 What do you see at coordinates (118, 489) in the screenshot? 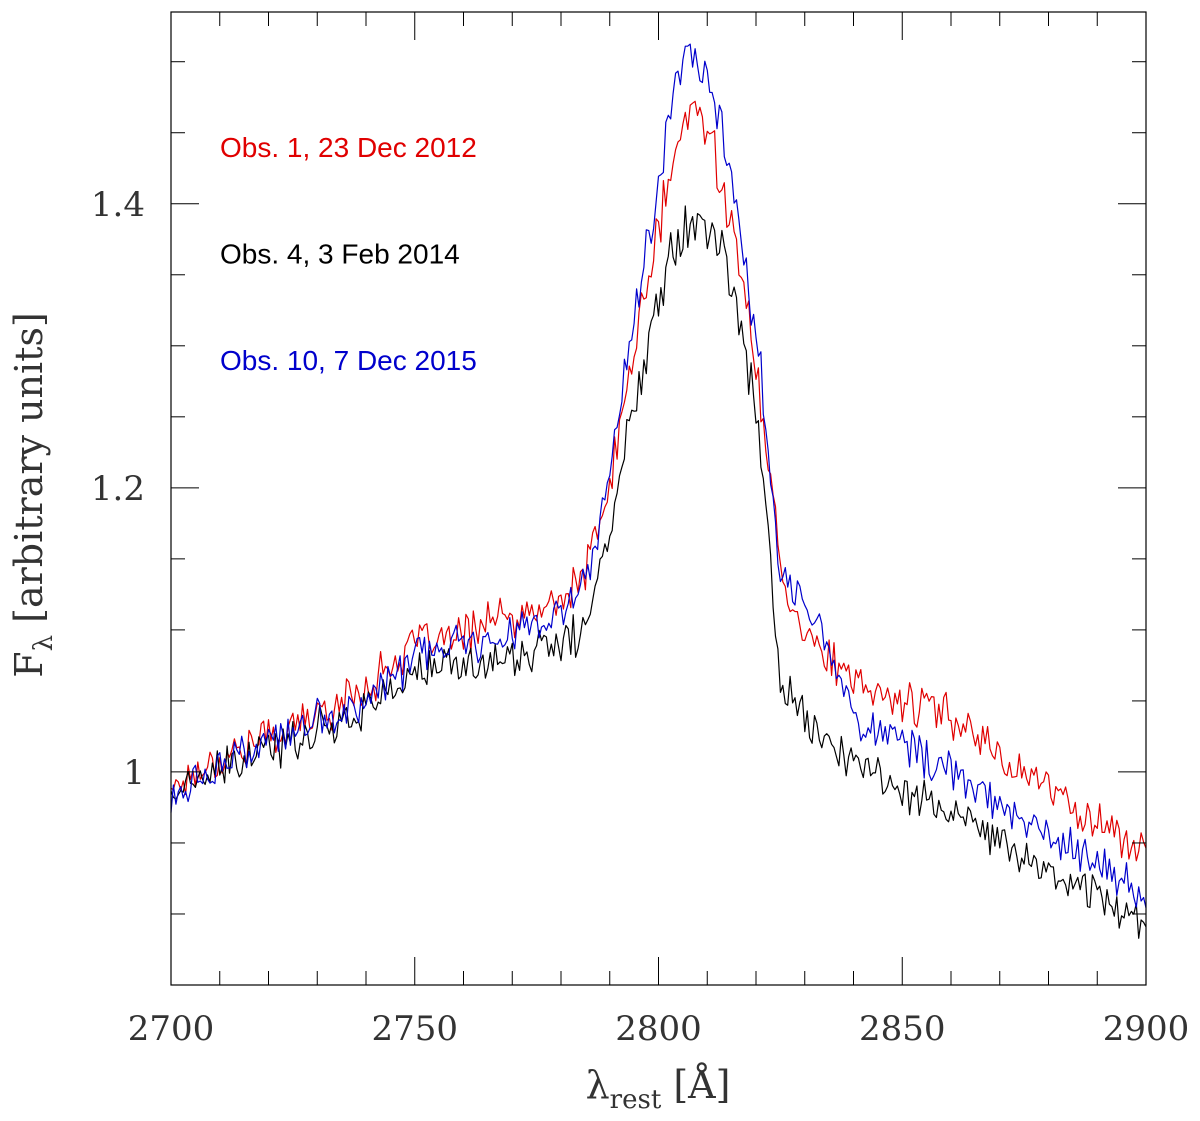
I see `y-tick-label: 1.2` at bounding box center [118, 489].